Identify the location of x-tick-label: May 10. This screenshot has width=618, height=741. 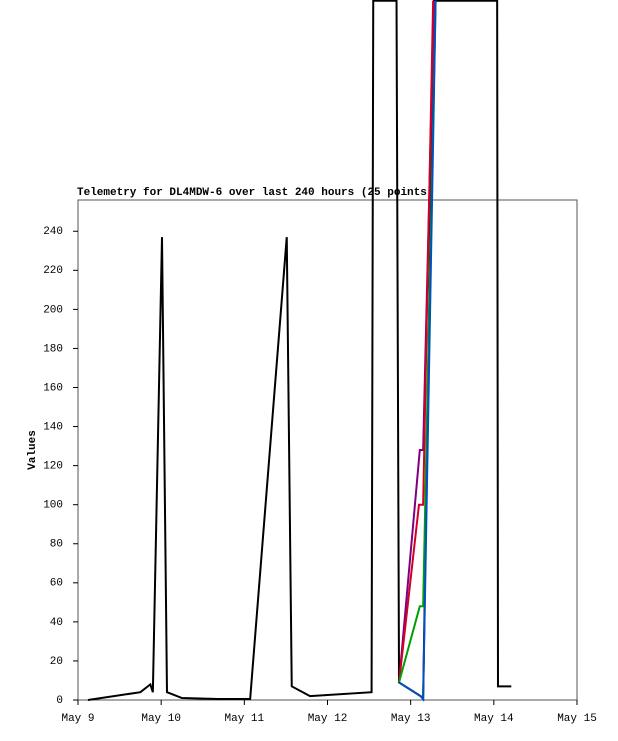
(161, 719).